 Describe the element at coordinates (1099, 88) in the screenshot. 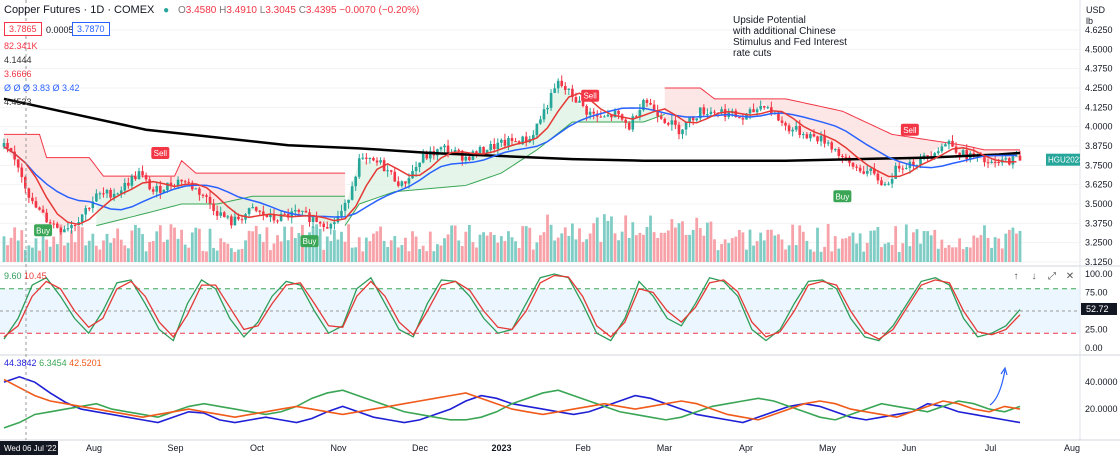

I see `price-tick-label: 4.2500` at that location.